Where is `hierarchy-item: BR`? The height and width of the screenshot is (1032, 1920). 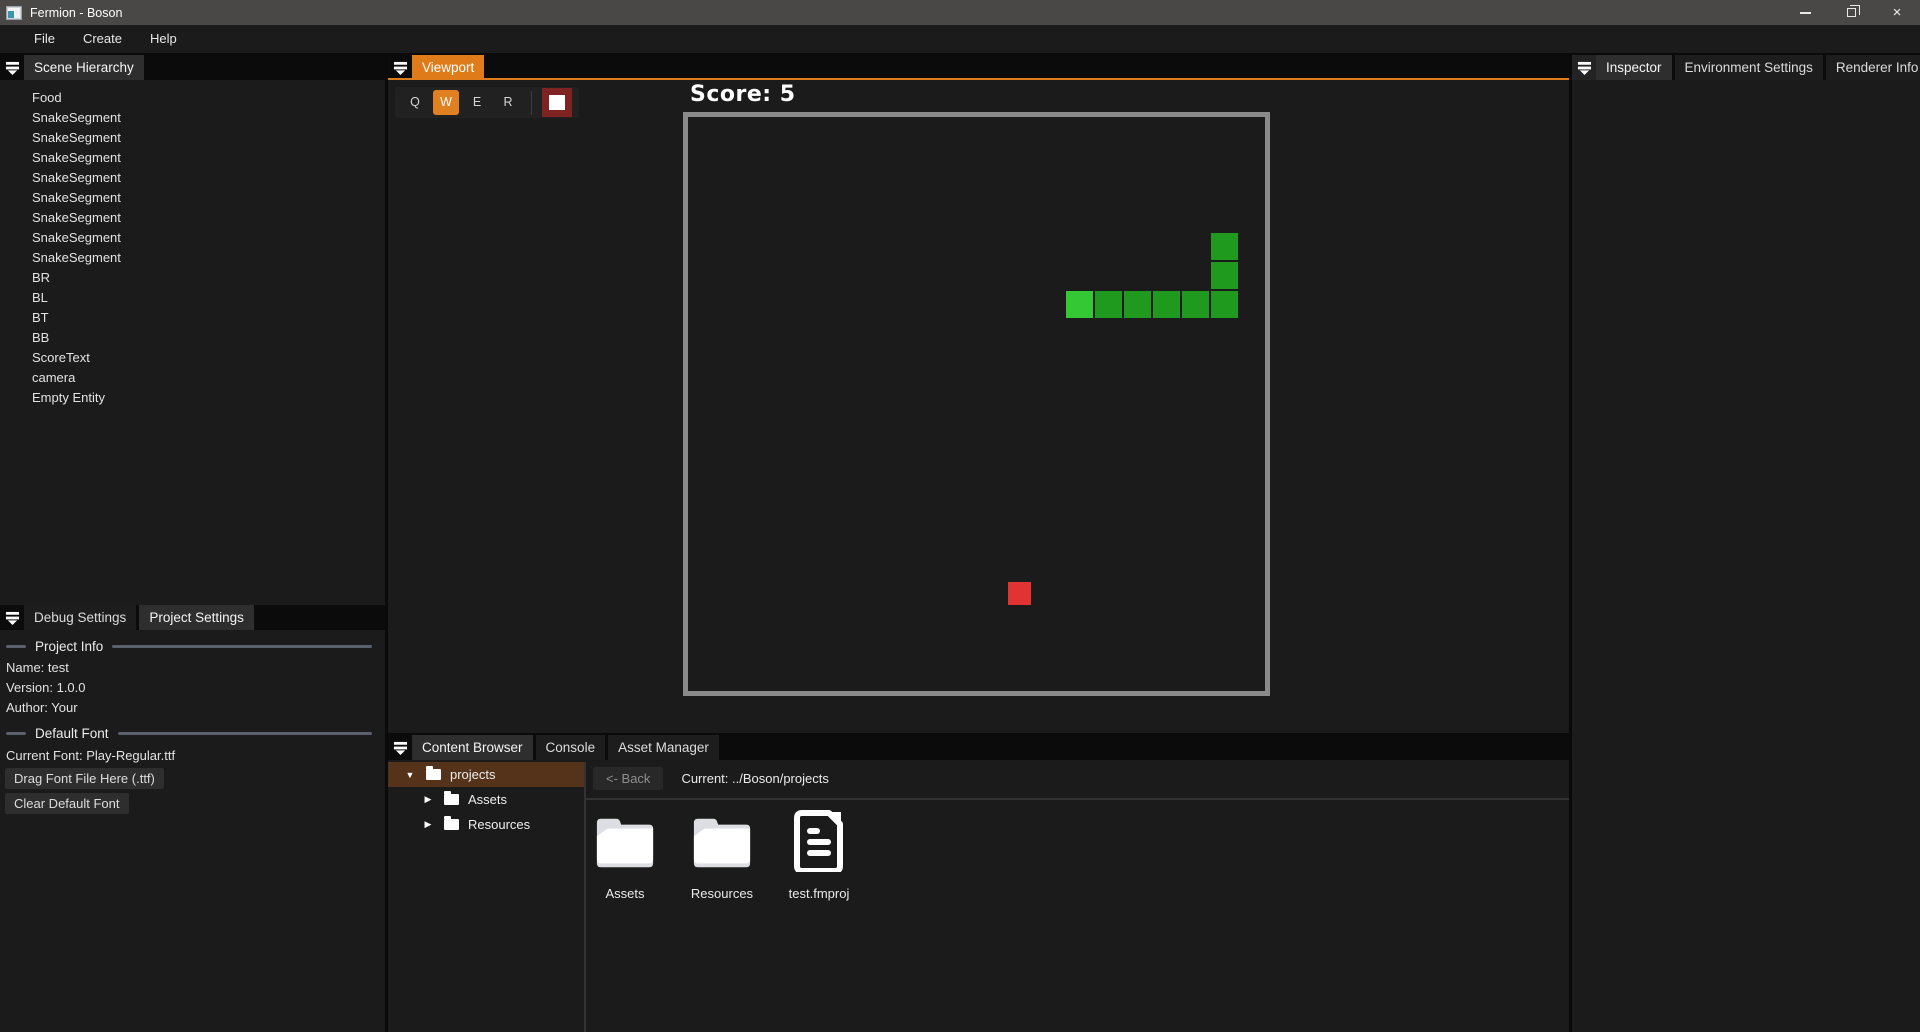 hierarchy-item: BR is located at coordinates (41, 277).